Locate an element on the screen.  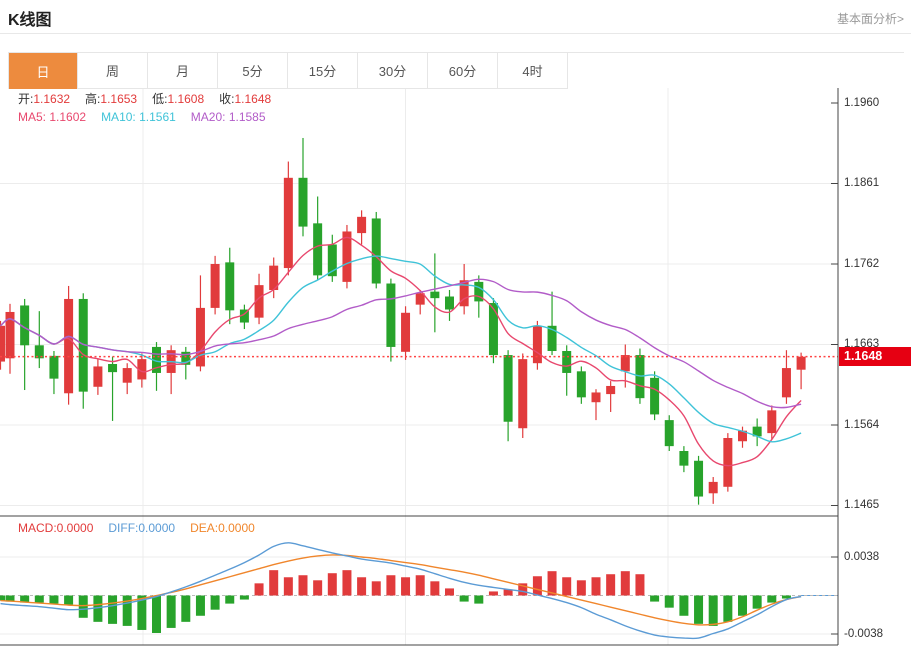
ma10-value: 1.1561 is located at coordinates (157, 117).